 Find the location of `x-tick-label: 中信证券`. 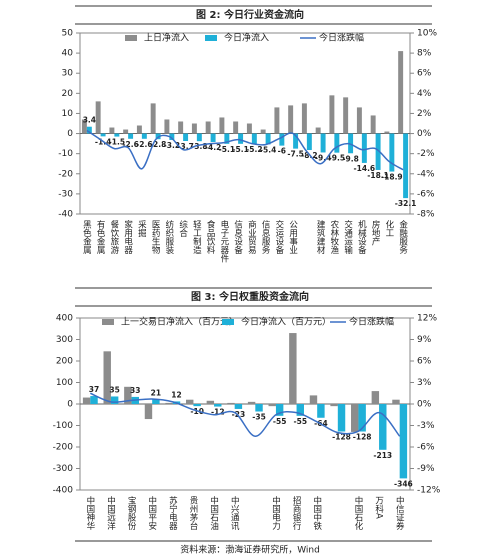

x-tick-label: 中信证券 is located at coordinates (399, 513).